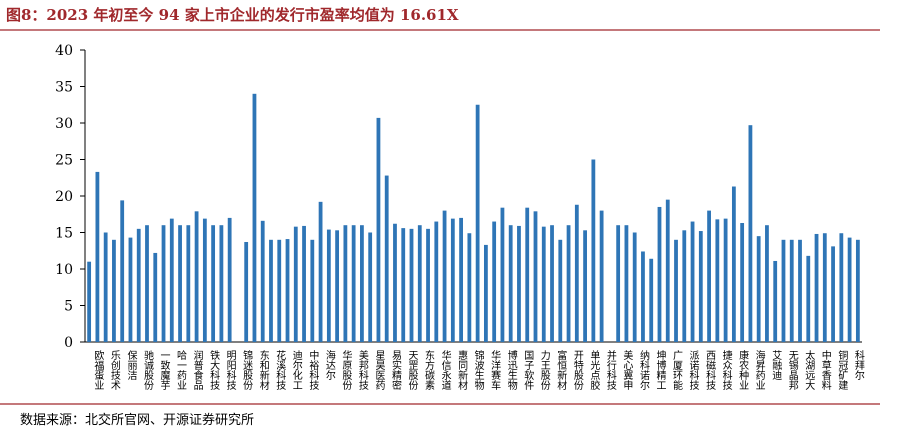 This screenshot has width=897, height=447. Describe the element at coordinates (462, 369) in the screenshot. I see `x-tick-label: 惠同新材` at that location.